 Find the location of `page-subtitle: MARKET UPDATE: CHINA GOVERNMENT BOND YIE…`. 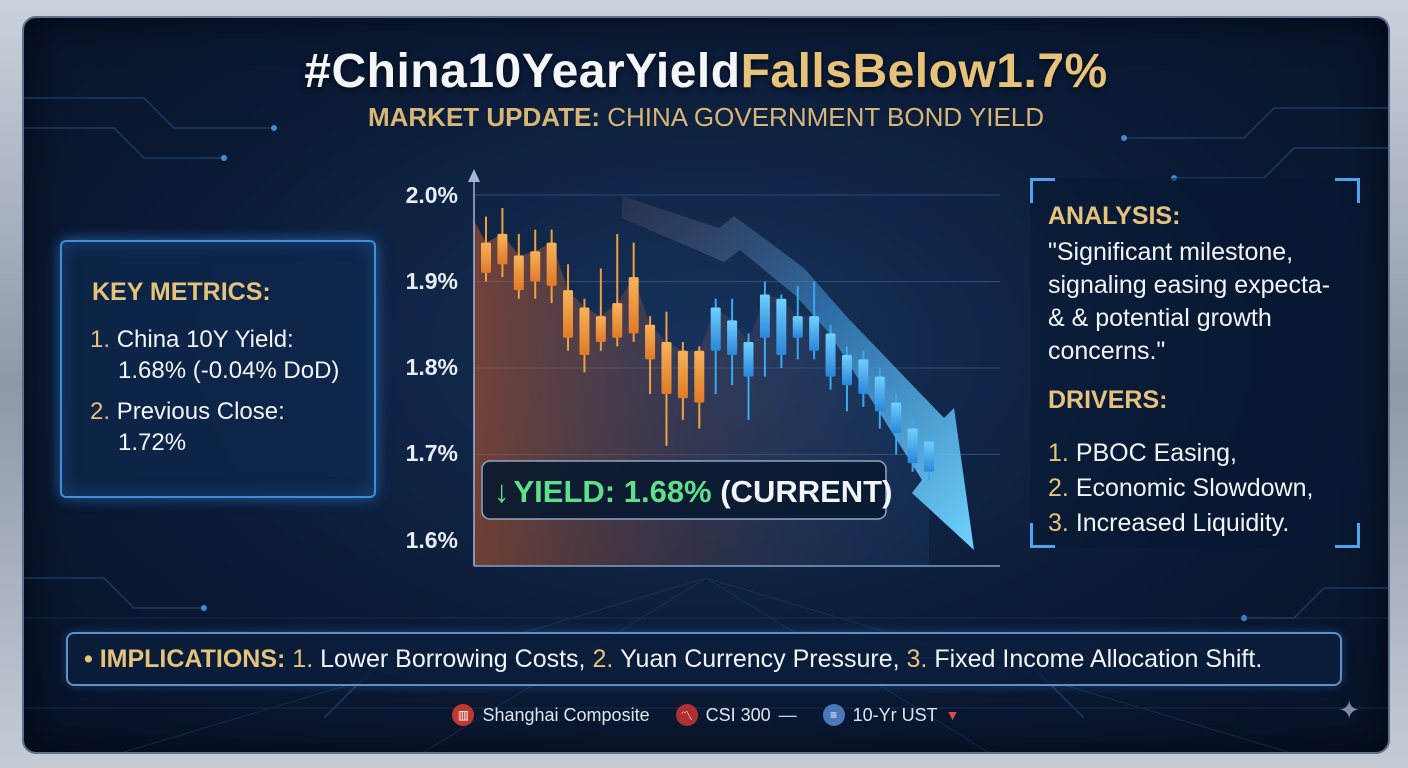

page-subtitle: MARKET UPDATE: CHINA GOVERNMENT BOND YIE… is located at coordinates (706, 117).